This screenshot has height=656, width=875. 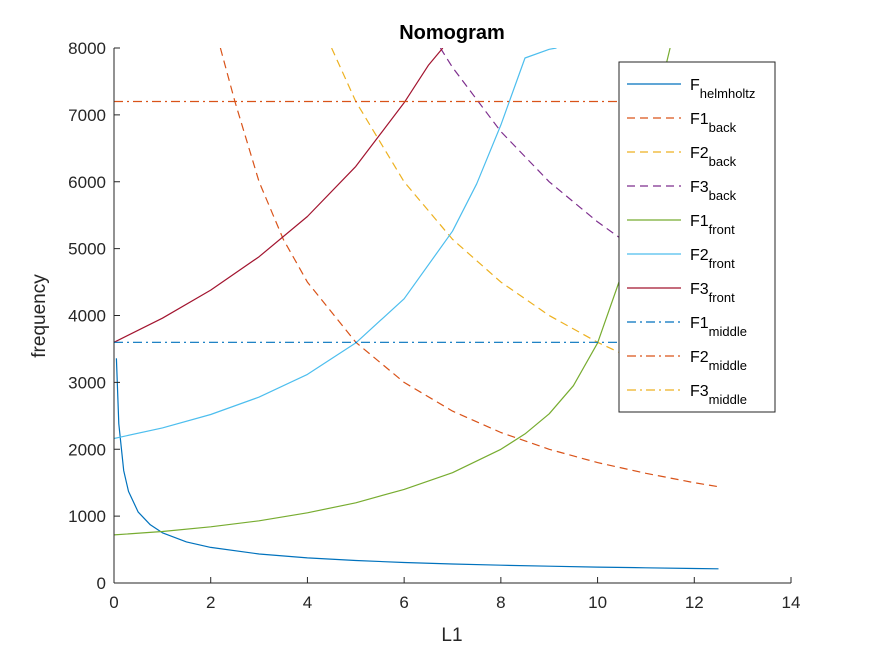 What do you see at coordinates (210, 602) in the screenshot?
I see `x-tick-label: 2` at bounding box center [210, 602].